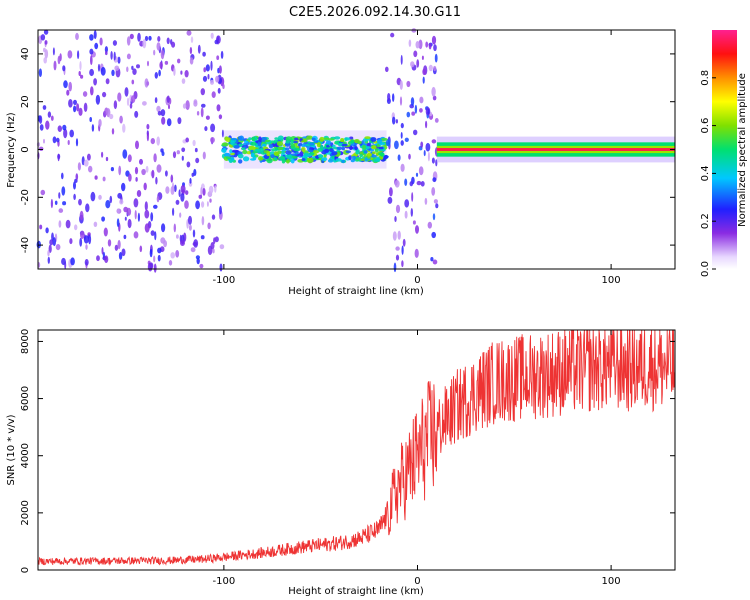 This screenshot has width=750, height=600. I want to click on snr-x-axis-label: Height of straight line (km), so click(356, 591).